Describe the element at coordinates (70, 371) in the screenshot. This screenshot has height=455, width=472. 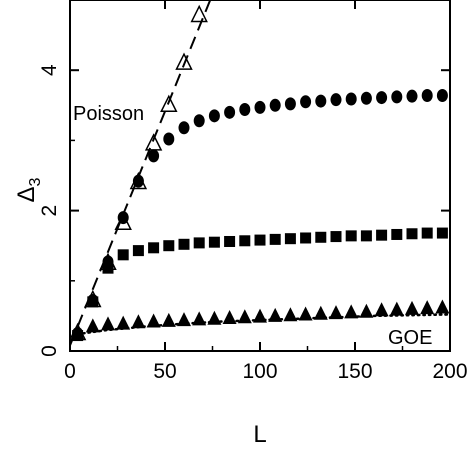
I see `x-tick-label: 0` at that location.